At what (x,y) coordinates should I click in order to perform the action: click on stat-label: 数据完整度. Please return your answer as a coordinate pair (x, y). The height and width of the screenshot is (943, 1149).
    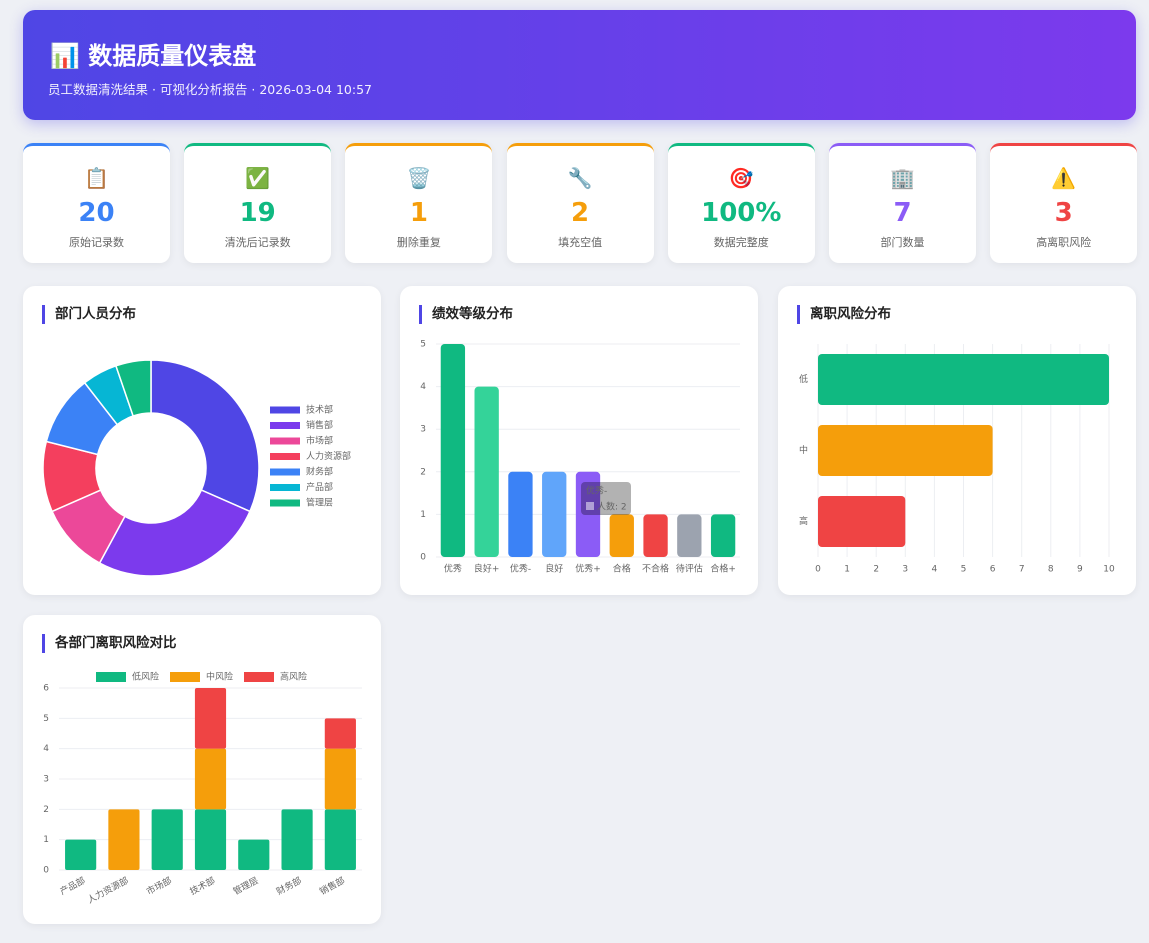
    Looking at the image, I should click on (741, 242).